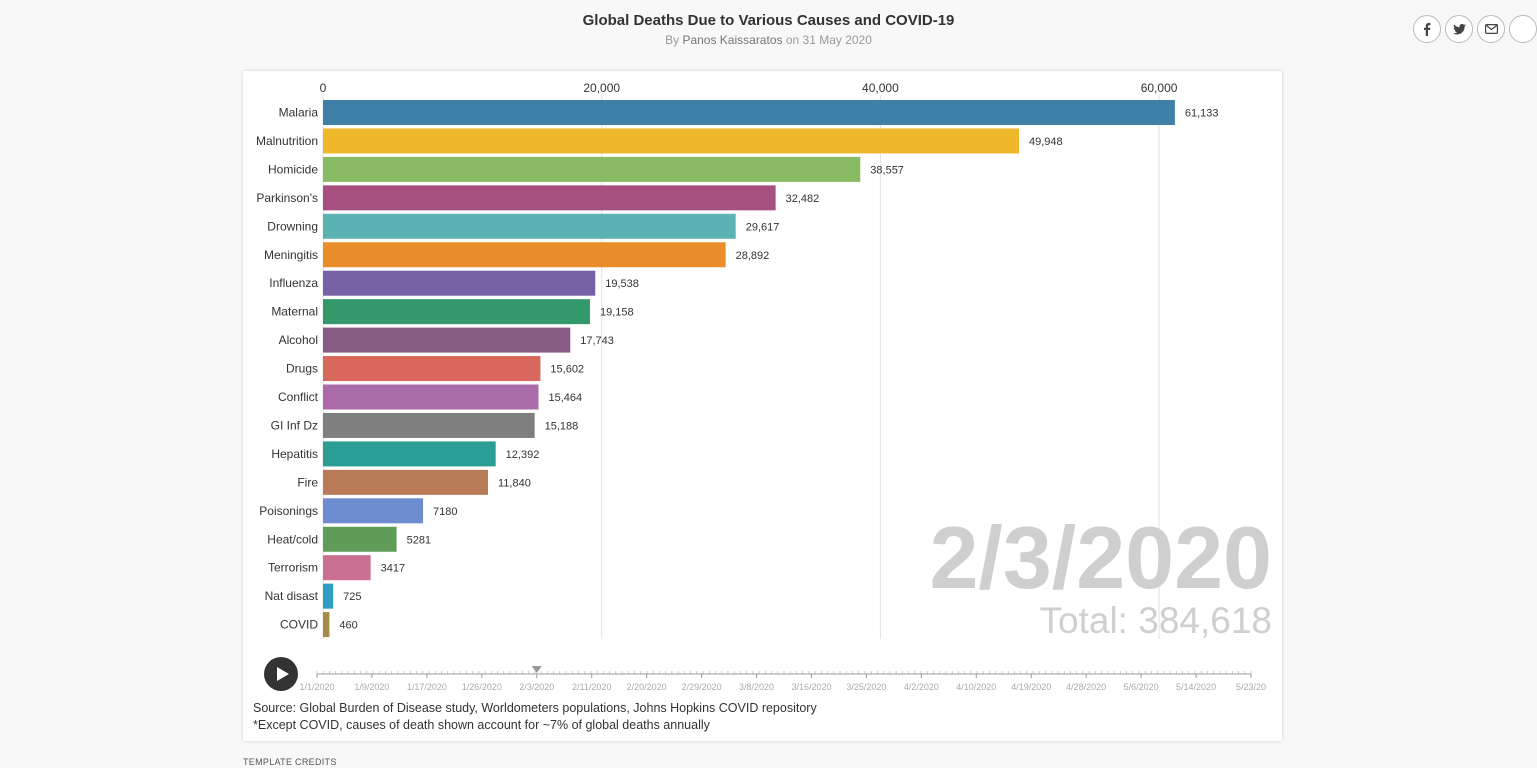  Describe the element at coordinates (749, 88) in the screenshot. I see `x-axis-ticks: 0 20,000 40,000 60,000` at that location.